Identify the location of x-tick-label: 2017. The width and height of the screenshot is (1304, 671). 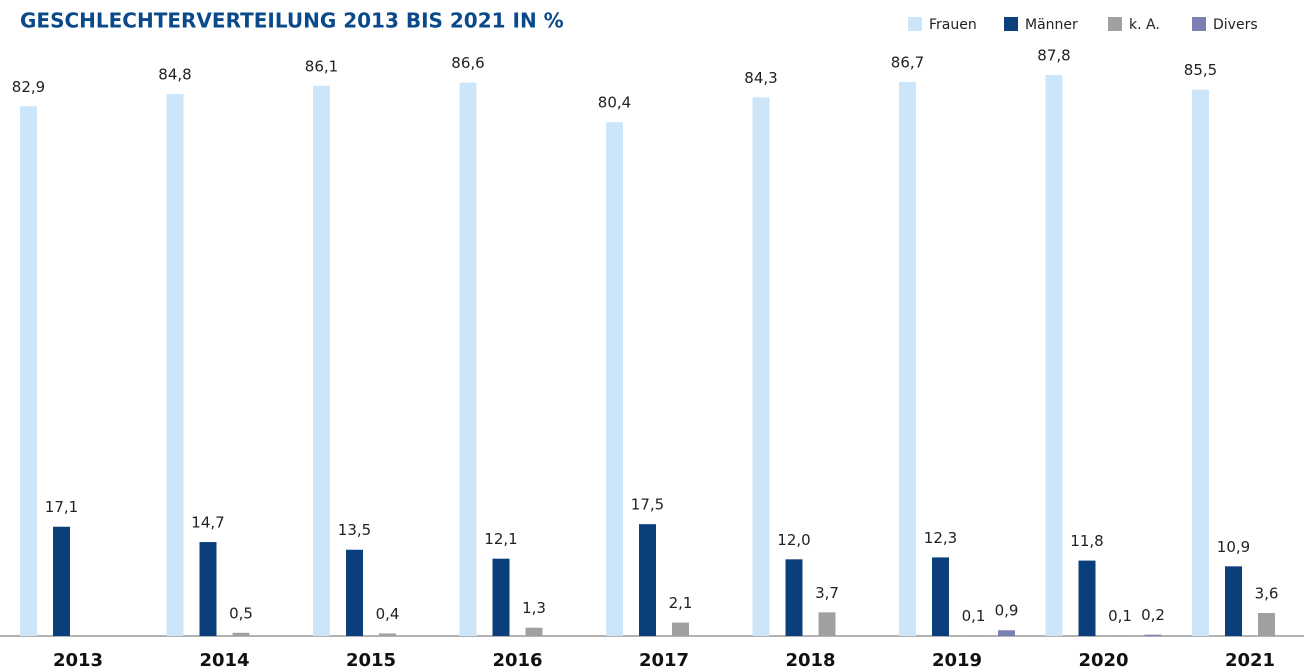
(664, 660).